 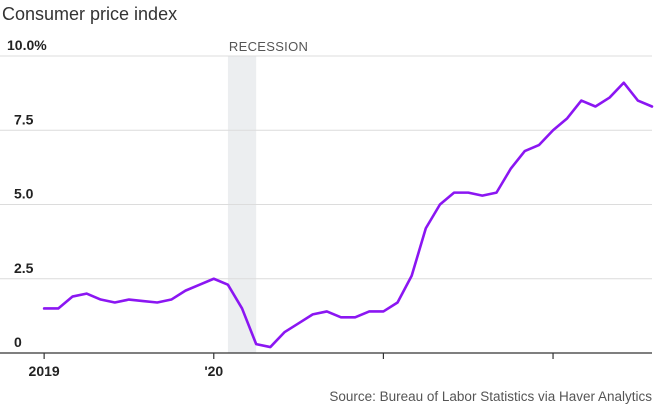 I want to click on y-tick-label: 10.0%, so click(x=27, y=45).